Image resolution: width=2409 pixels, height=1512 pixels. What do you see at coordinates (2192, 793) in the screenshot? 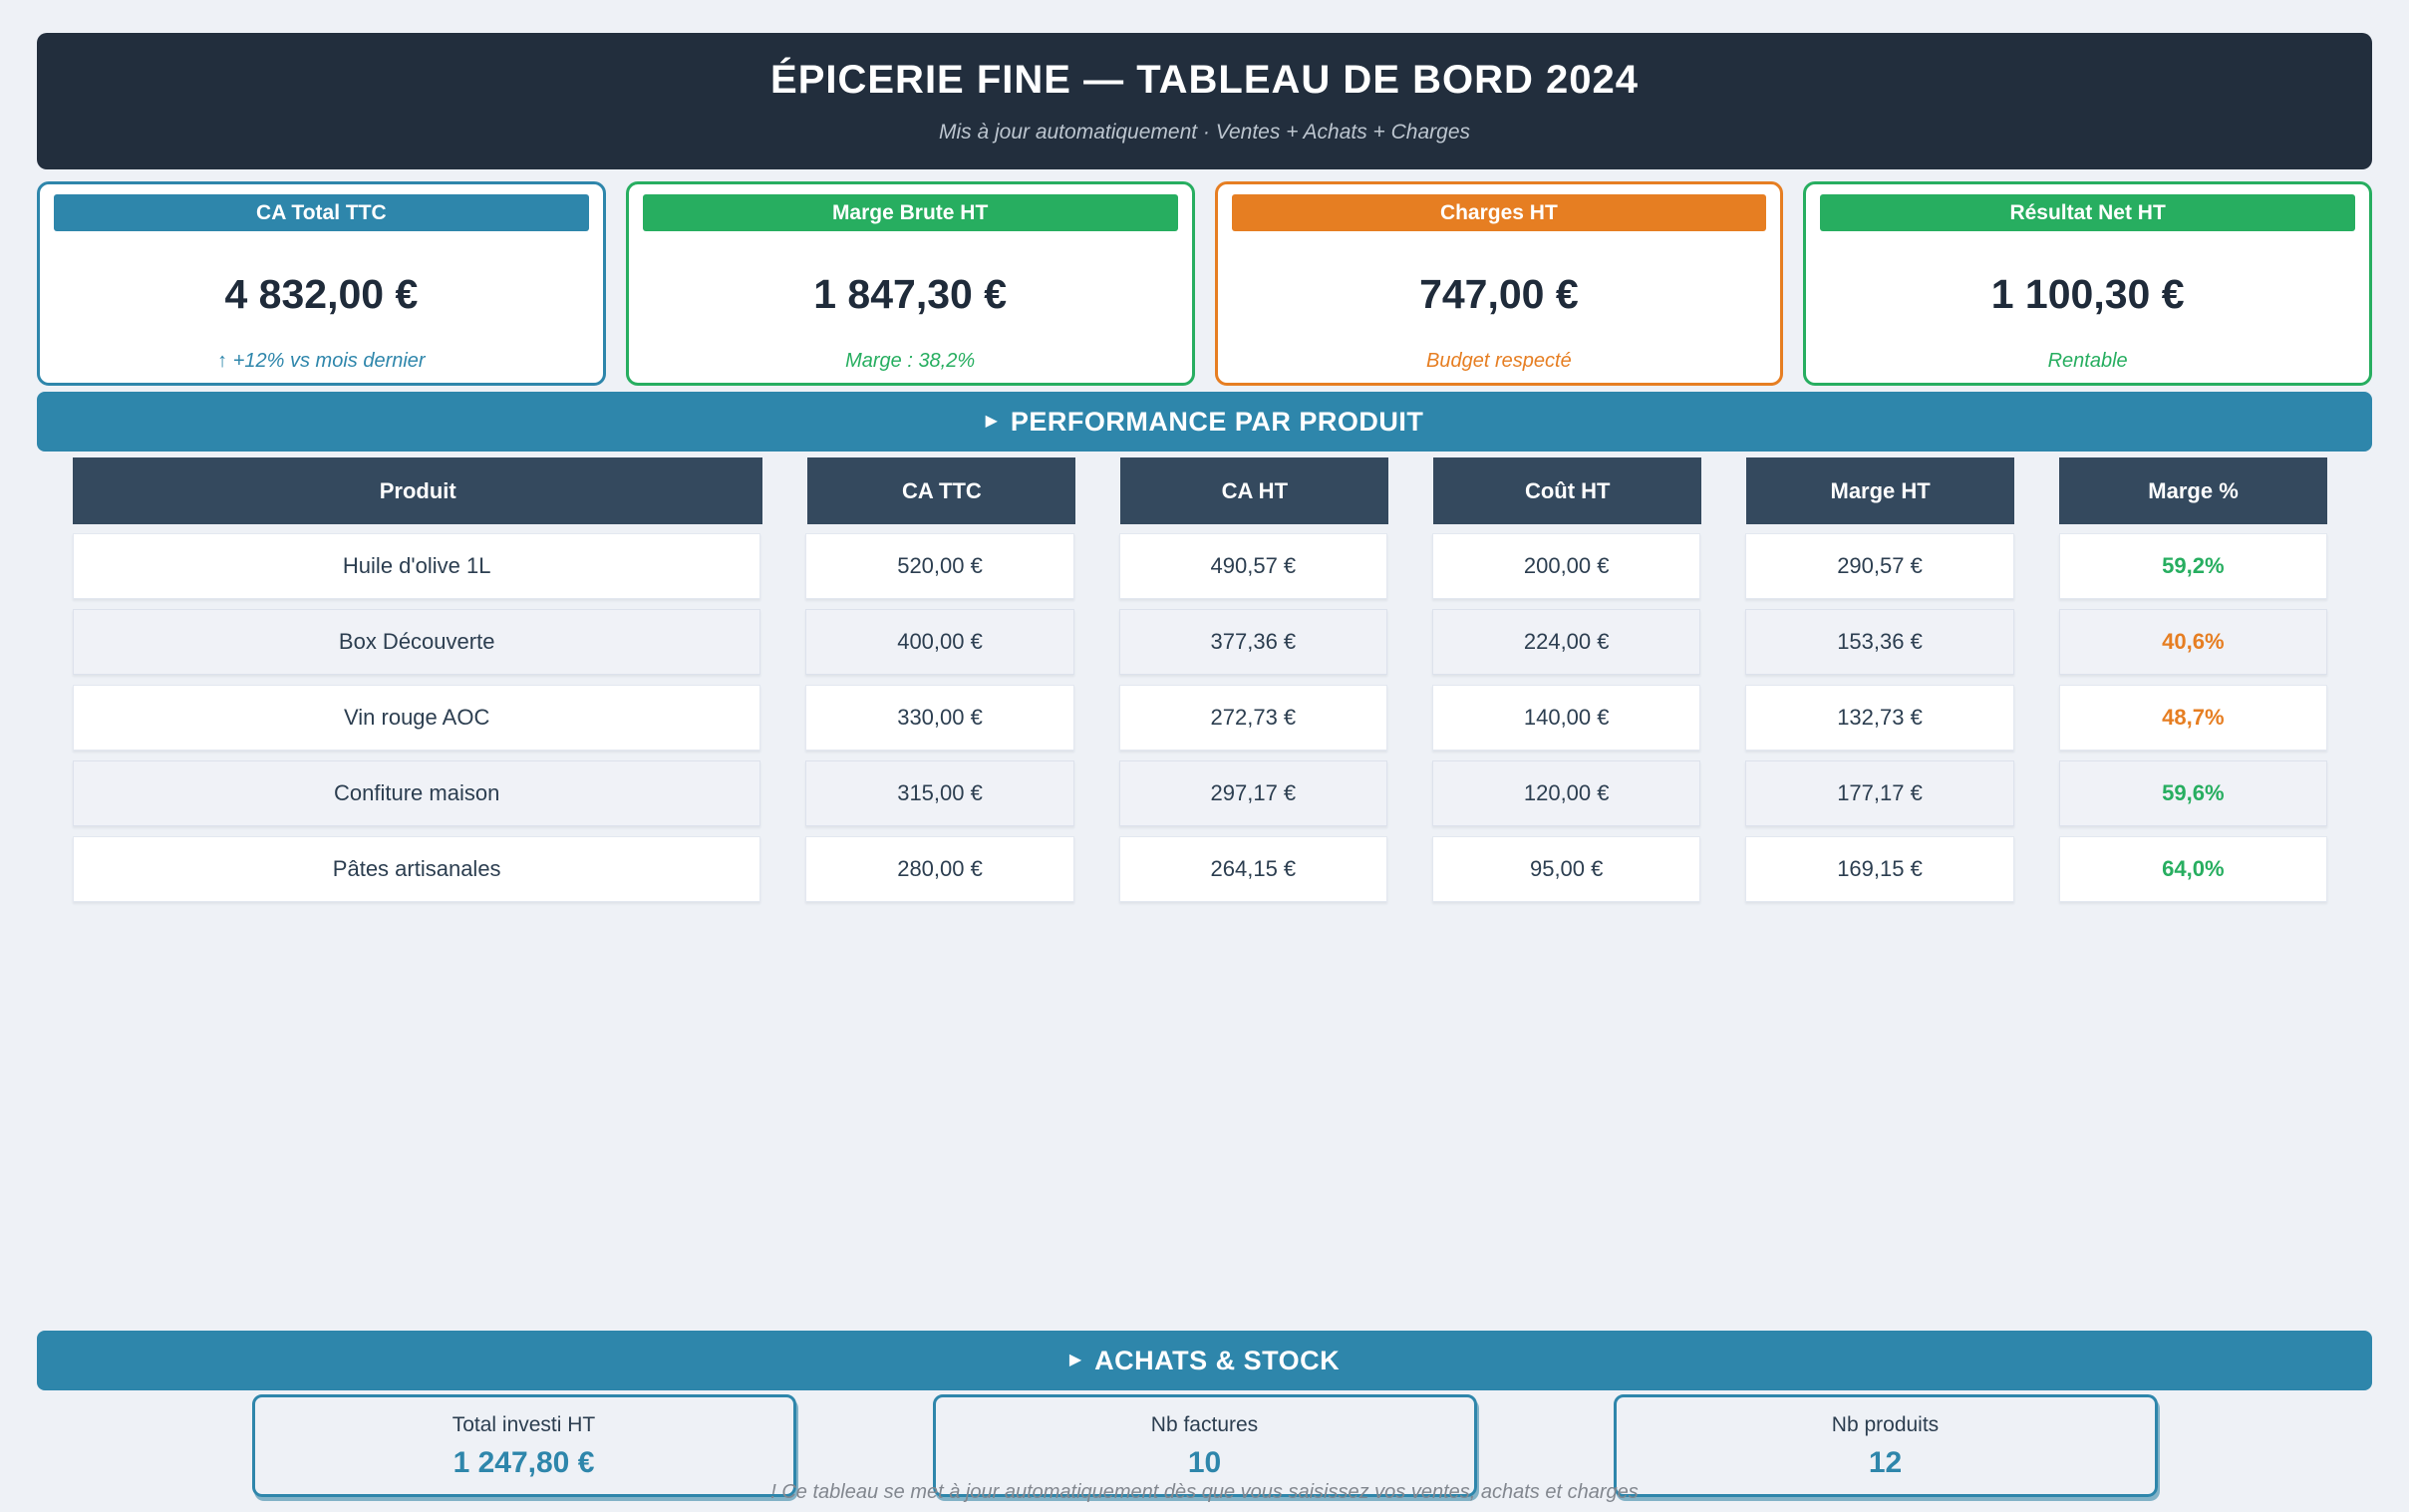
I see `cell-marge-pct: 59,6%` at bounding box center [2192, 793].